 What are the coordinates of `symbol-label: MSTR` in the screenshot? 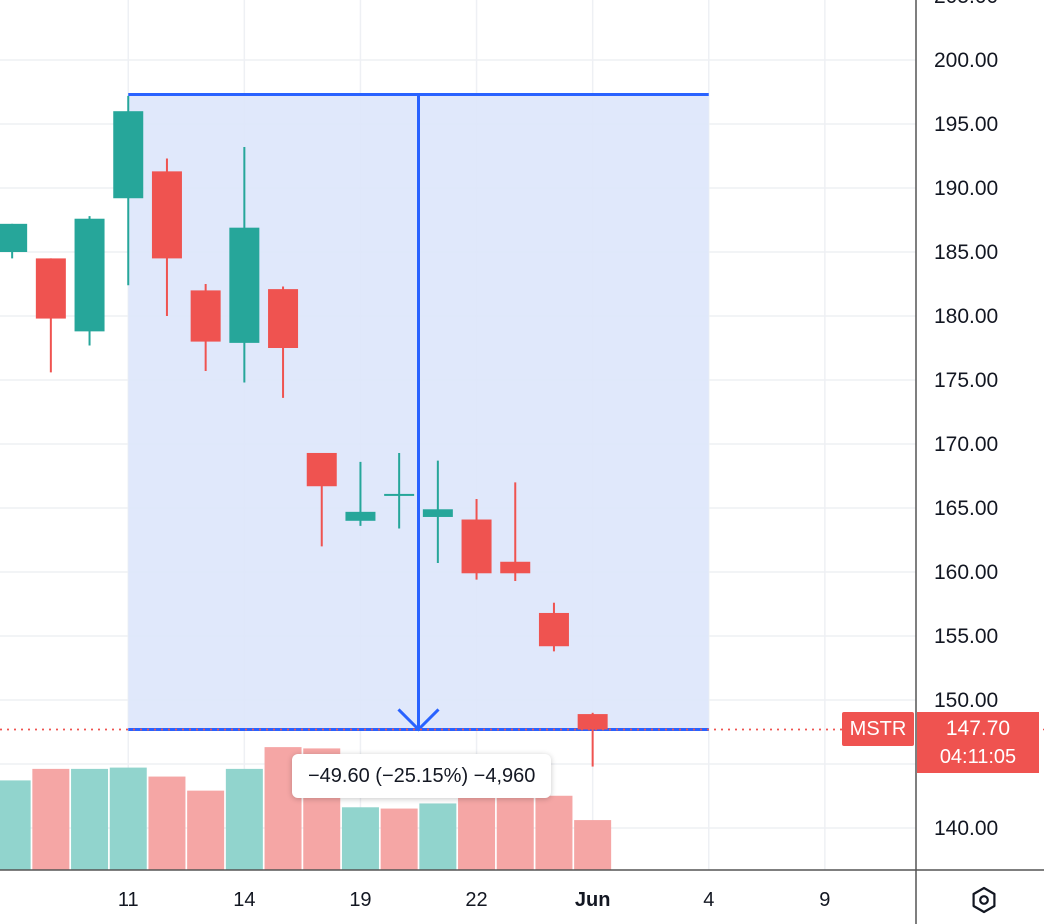 It's located at (878, 729).